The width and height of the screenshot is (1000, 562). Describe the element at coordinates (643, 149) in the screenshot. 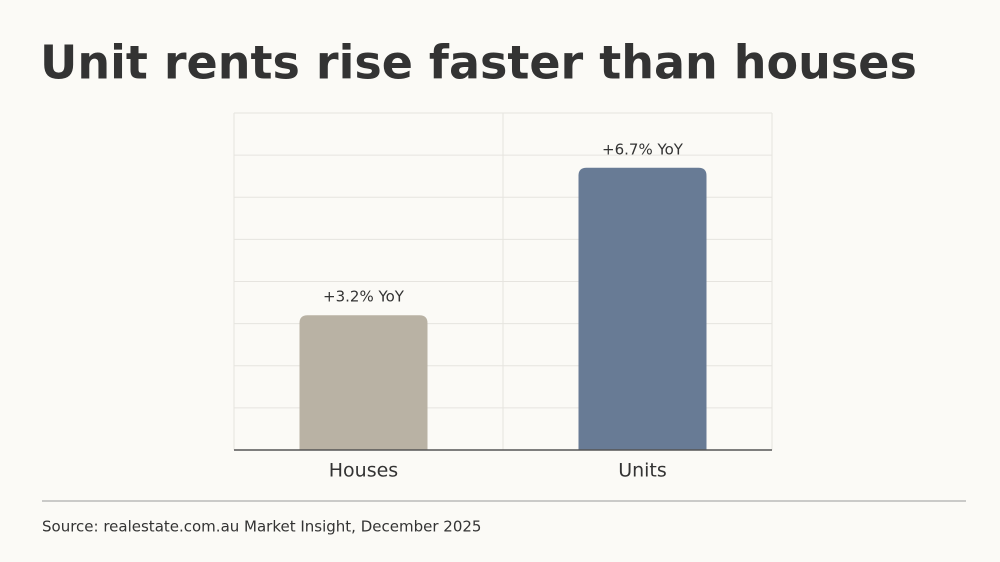

I see `value-label: +6.7% YoY` at that location.